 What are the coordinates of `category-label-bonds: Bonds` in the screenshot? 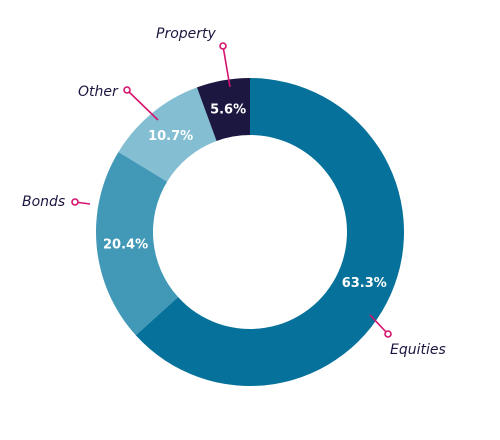 It's located at (43, 202).